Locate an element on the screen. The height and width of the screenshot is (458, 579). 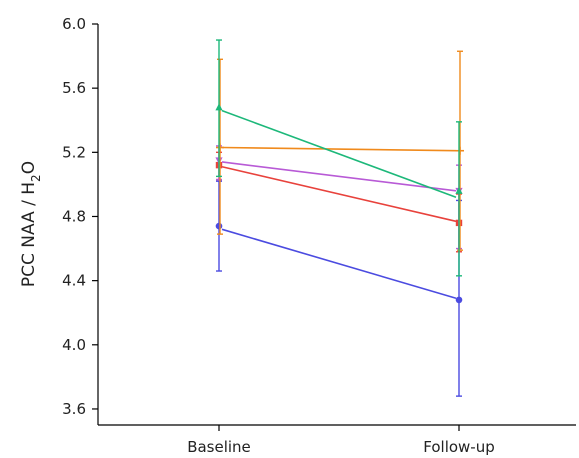
y-tick-label: 5.6 is located at coordinates (74, 88).